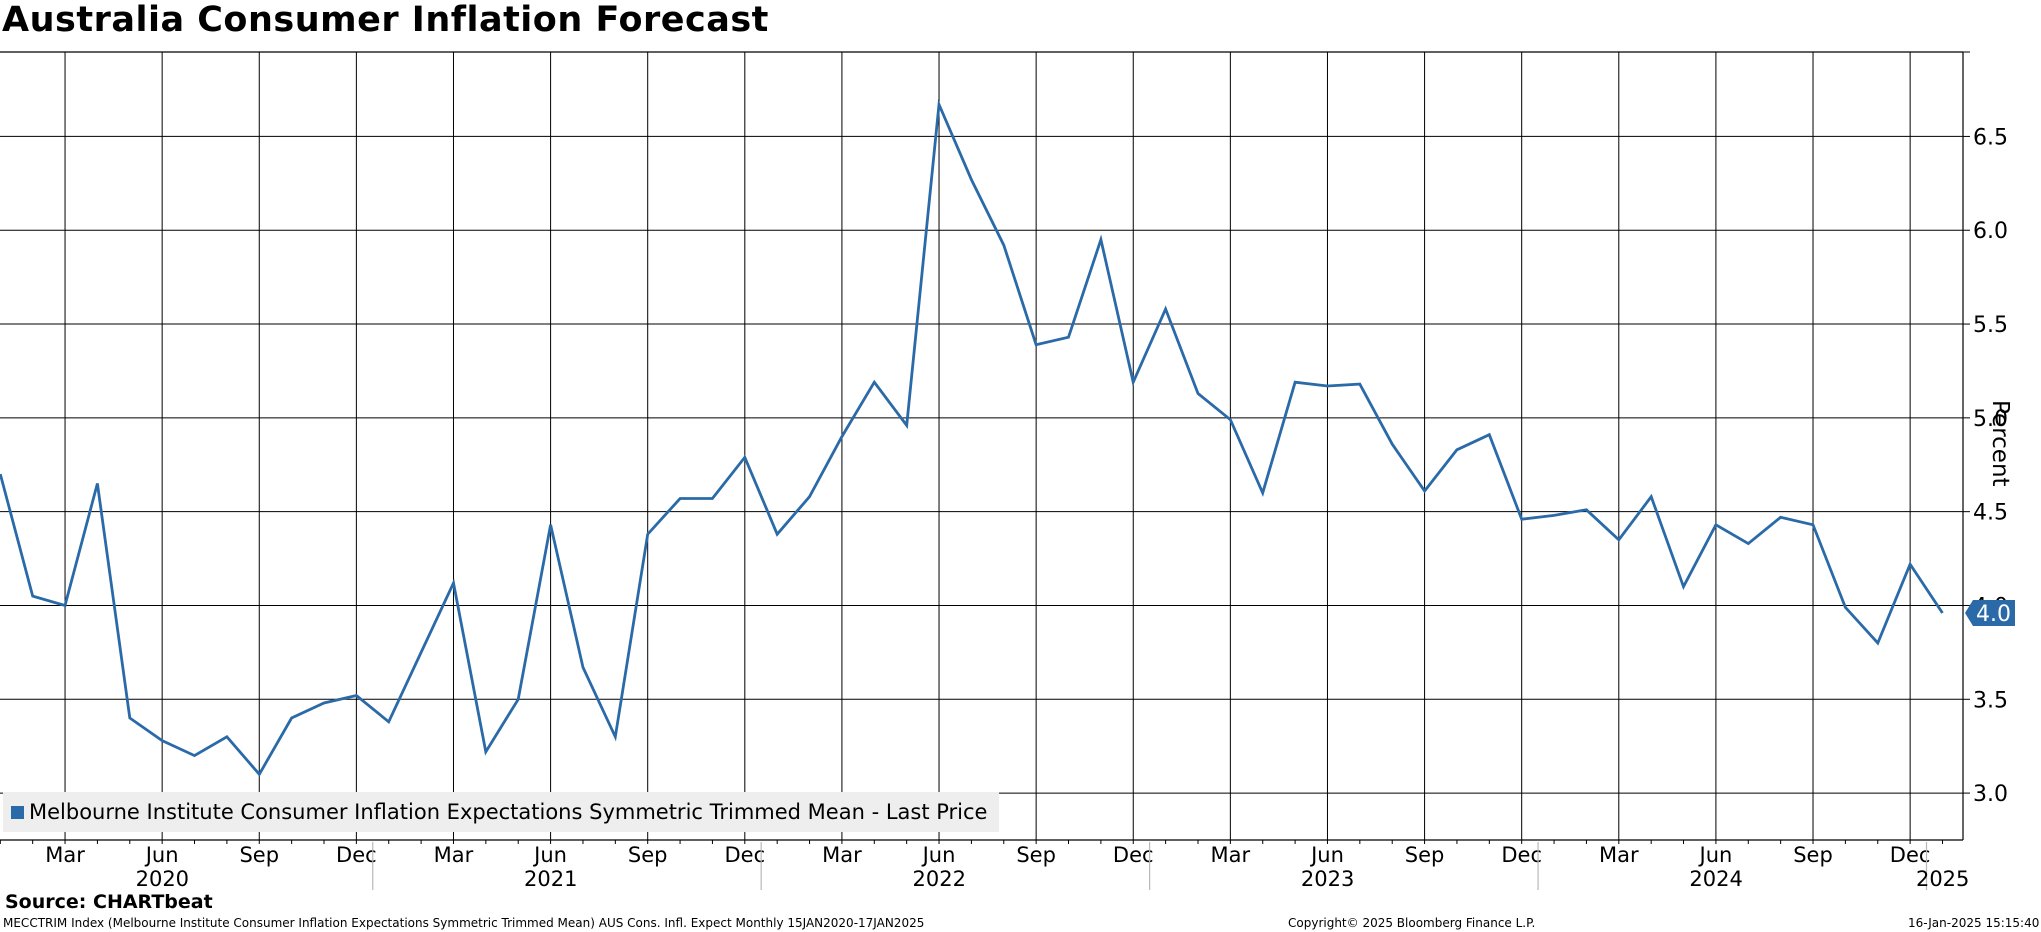  Describe the element at coordinates (1990, 794) in the screenshot. I see `y-tick-label: 3.0` at that location.